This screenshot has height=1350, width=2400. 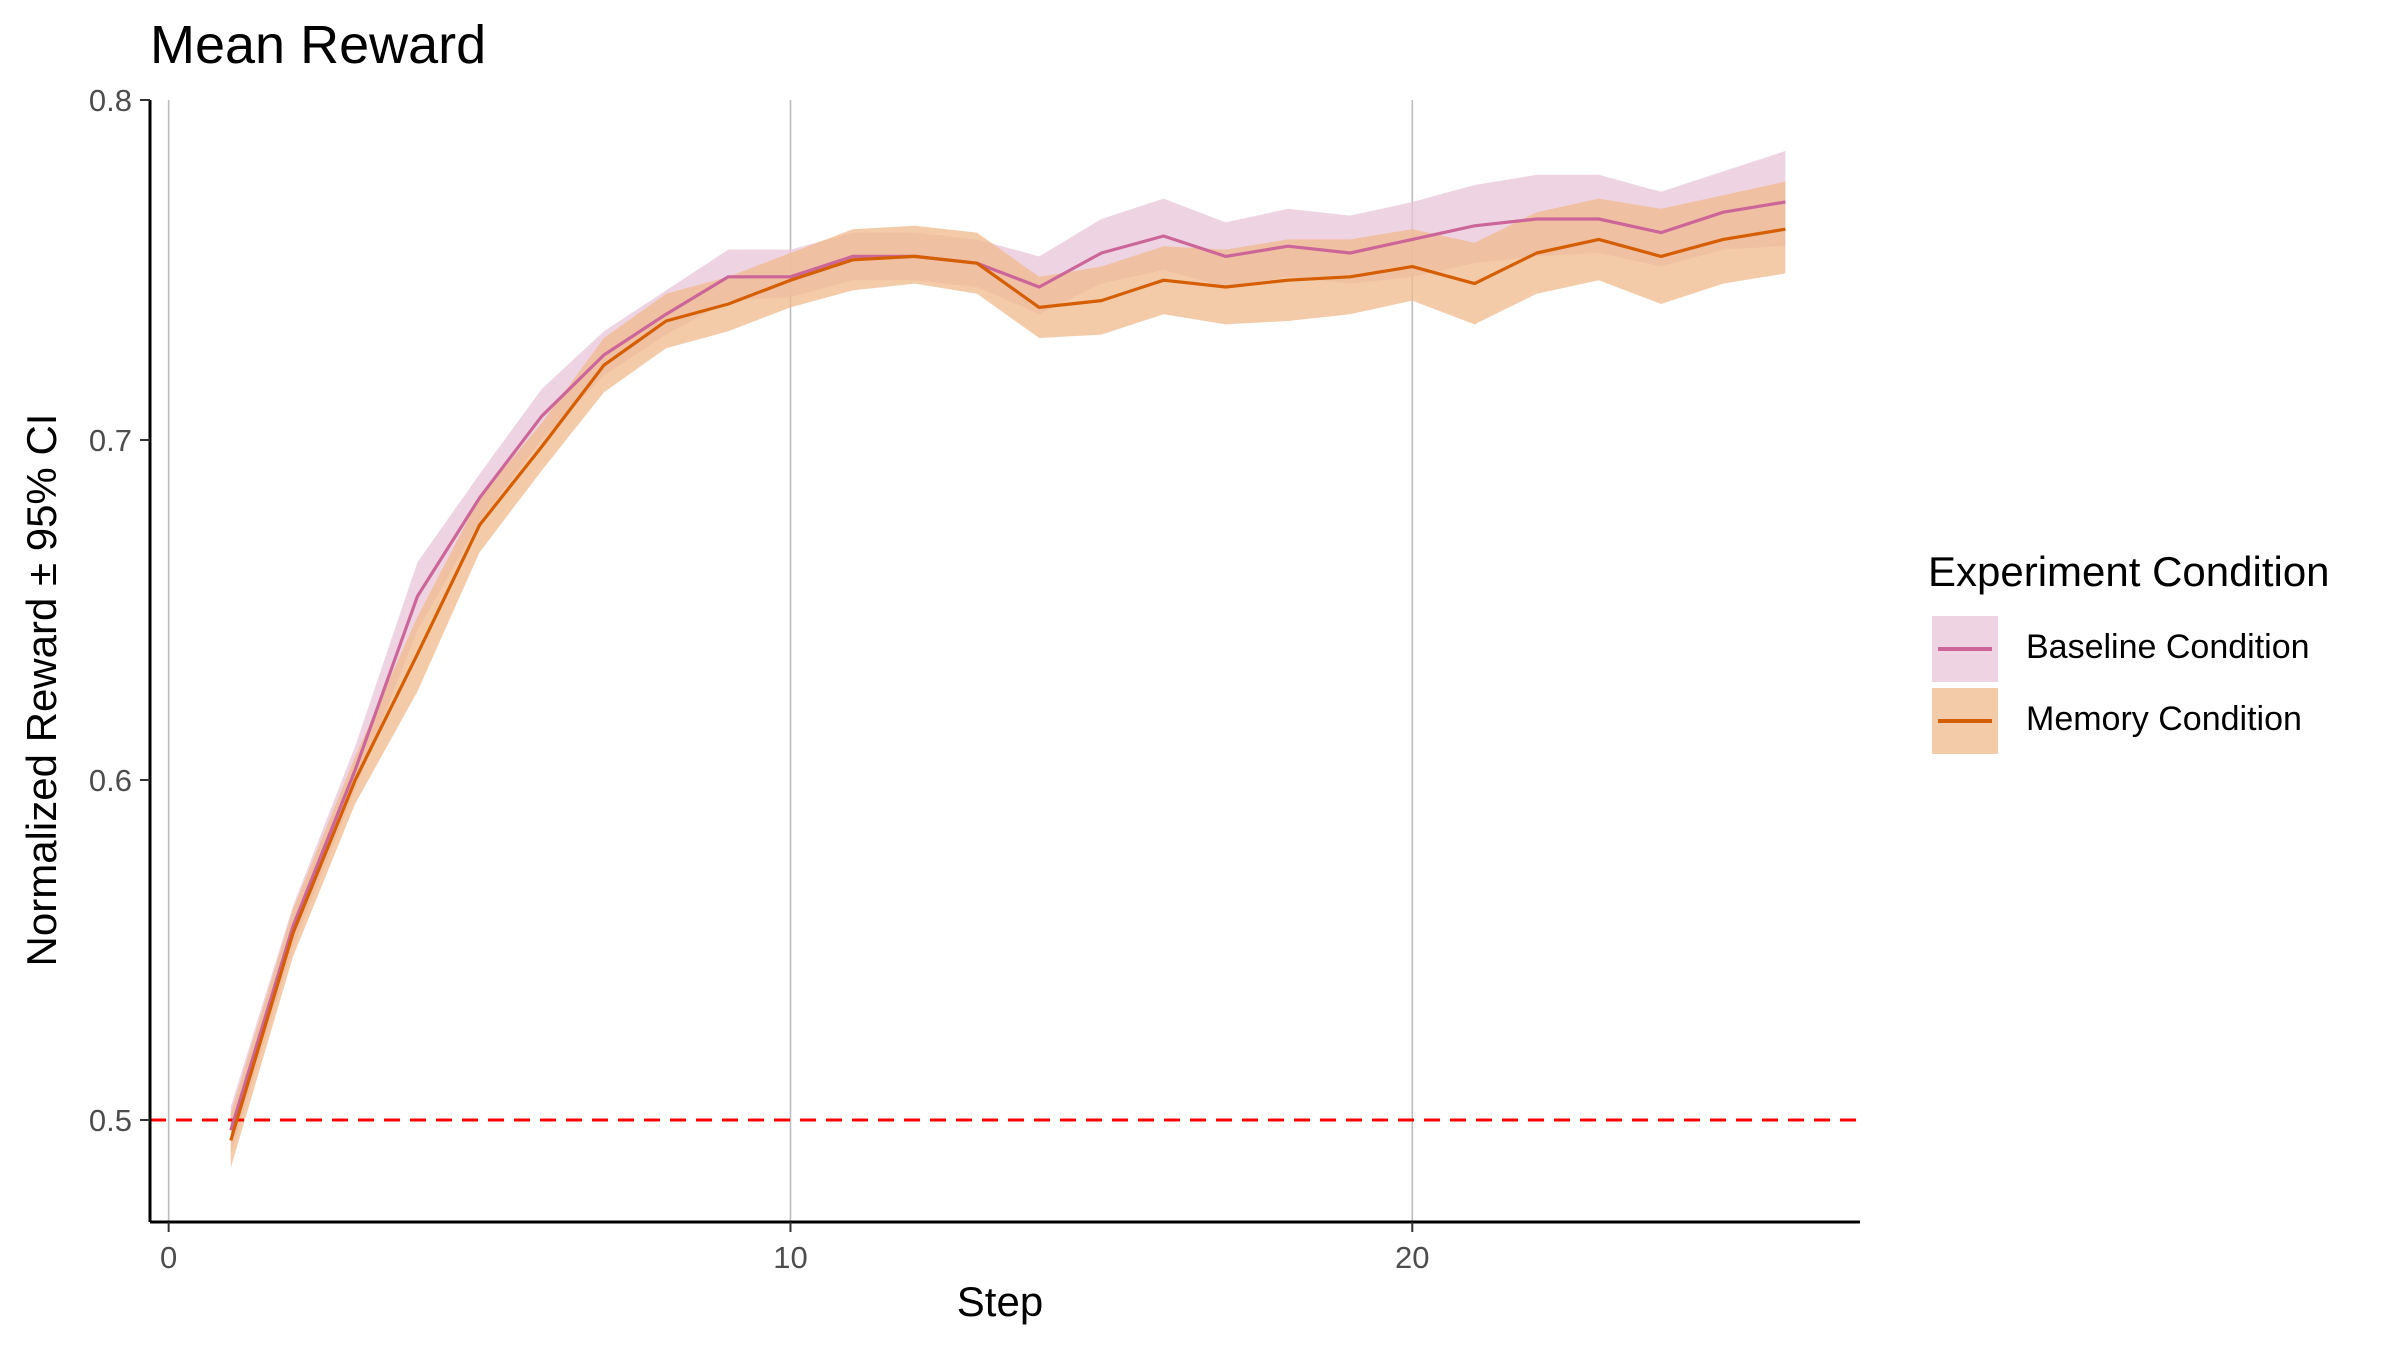 What do you see at coordinates (318, 45) in the screenshot?
I see `chart-title: Mean Reward` at bounding box center [318, 45].